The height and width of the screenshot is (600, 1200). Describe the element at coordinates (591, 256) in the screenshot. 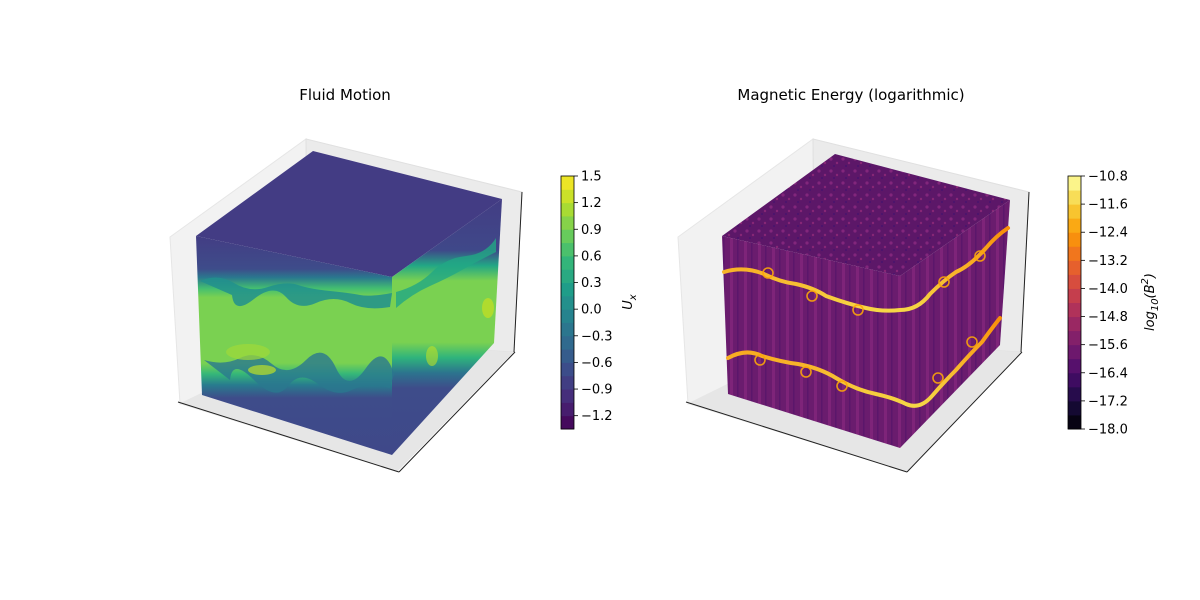

I see `colorbar-left-tick-label: 0.6` at that location.